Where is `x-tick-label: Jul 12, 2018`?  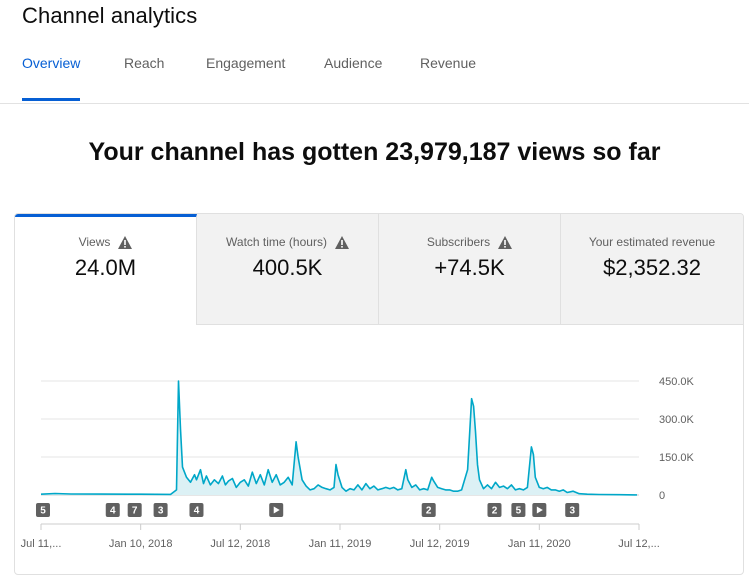
x-tick-label: Jul 12, 2018 is located at coordinates (240, 544).